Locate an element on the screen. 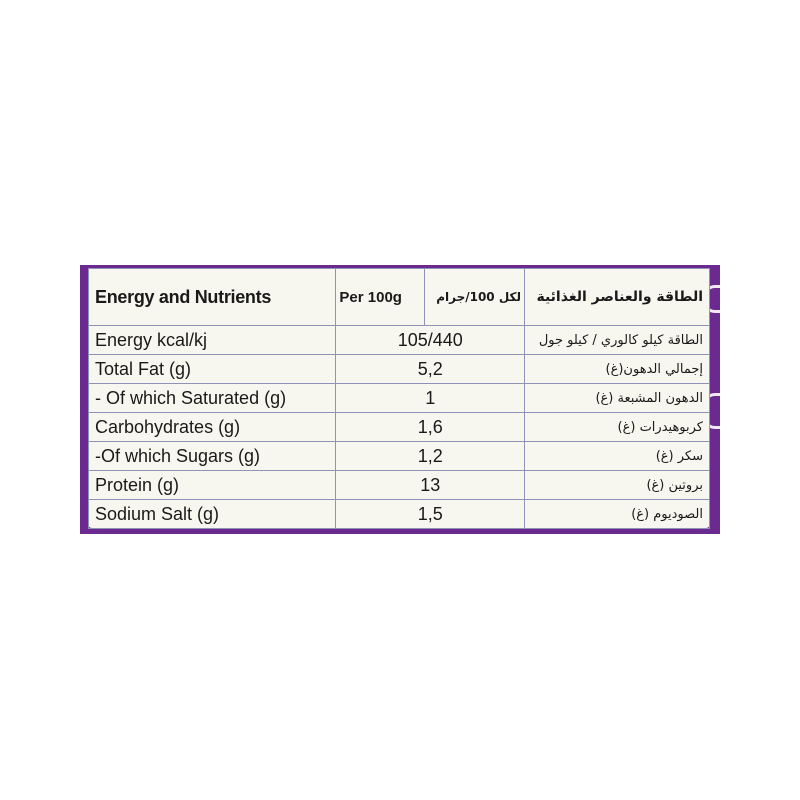  table-row: Sodium Salt (g) 1,5 الصوديوم (غ) is located at coordinates (398, 514).